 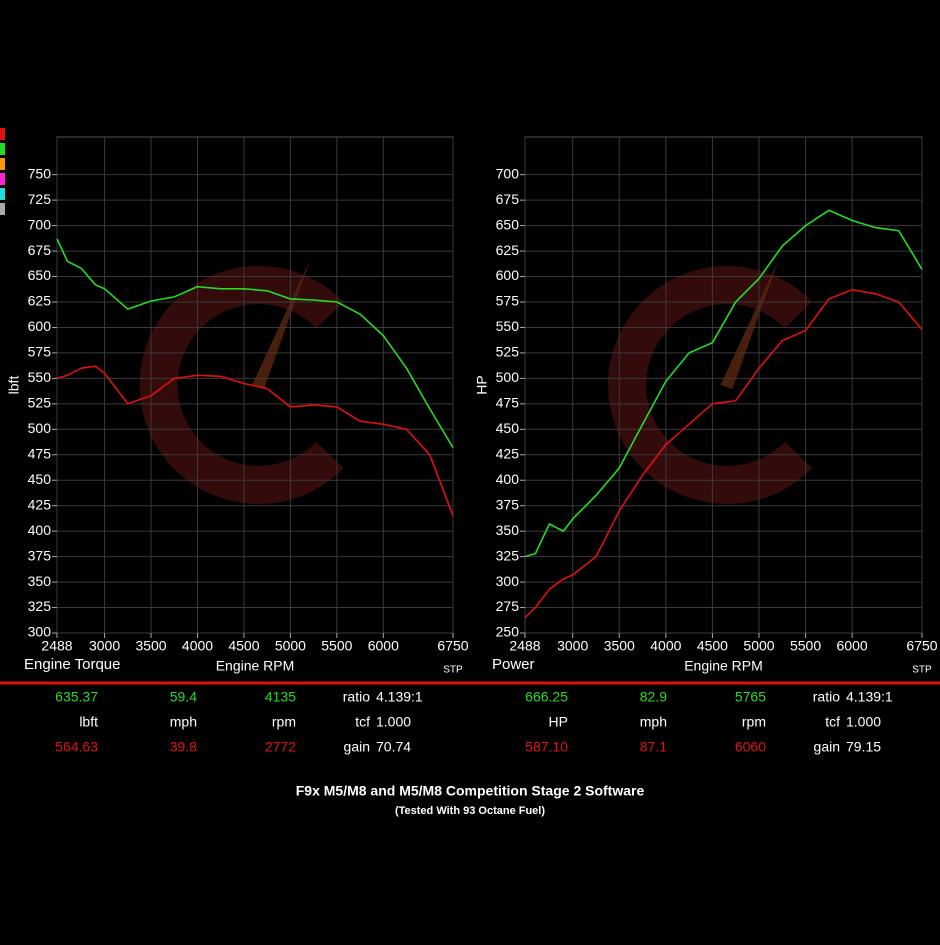 I want to click on readout-cell: 666.25, so click(x=546, y=697).